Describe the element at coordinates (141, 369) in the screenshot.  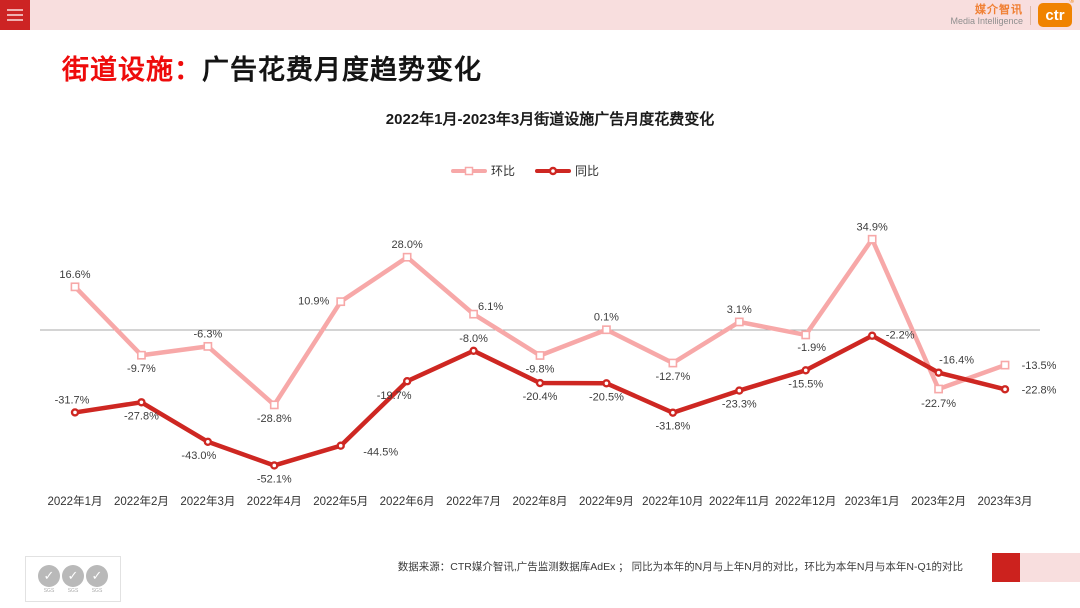
I see `data-label: -9.7%` at that location.